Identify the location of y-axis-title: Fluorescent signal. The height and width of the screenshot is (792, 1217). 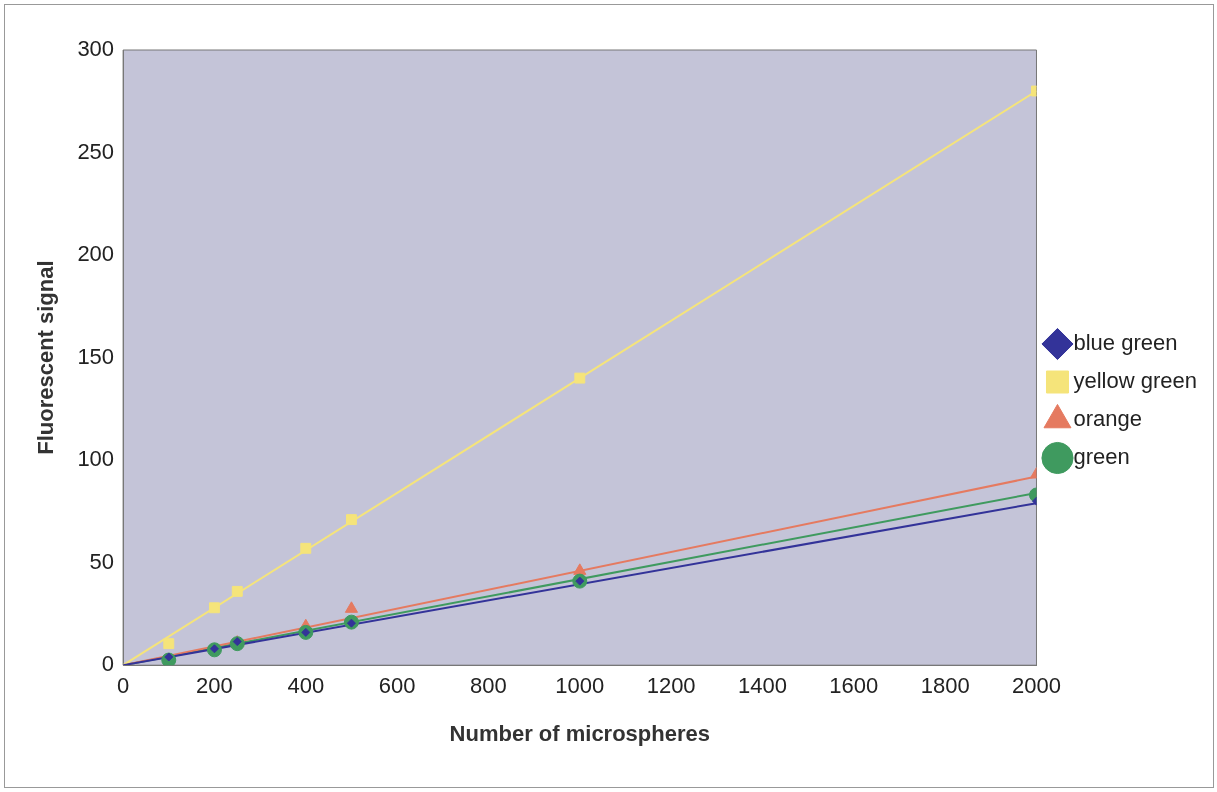
(46, 357).